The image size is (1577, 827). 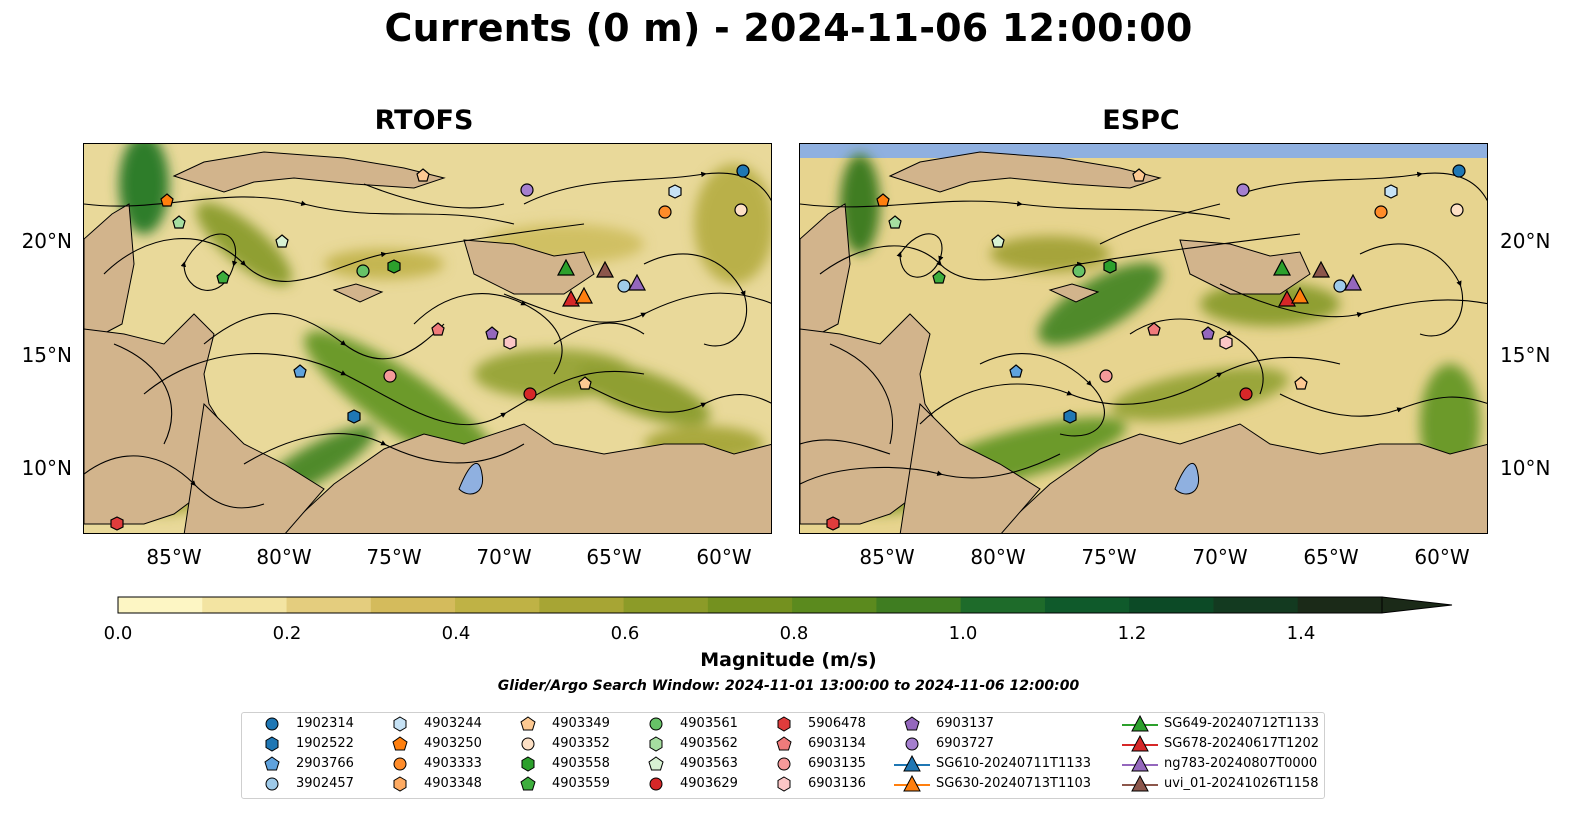 I want to click on ytick-left-10n: 10°N, so click(x=46, y=468).